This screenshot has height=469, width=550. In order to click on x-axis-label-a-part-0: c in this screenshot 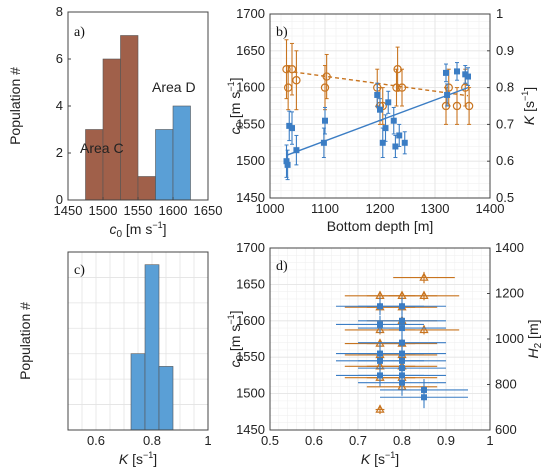, I will do `click(112, 229)`.